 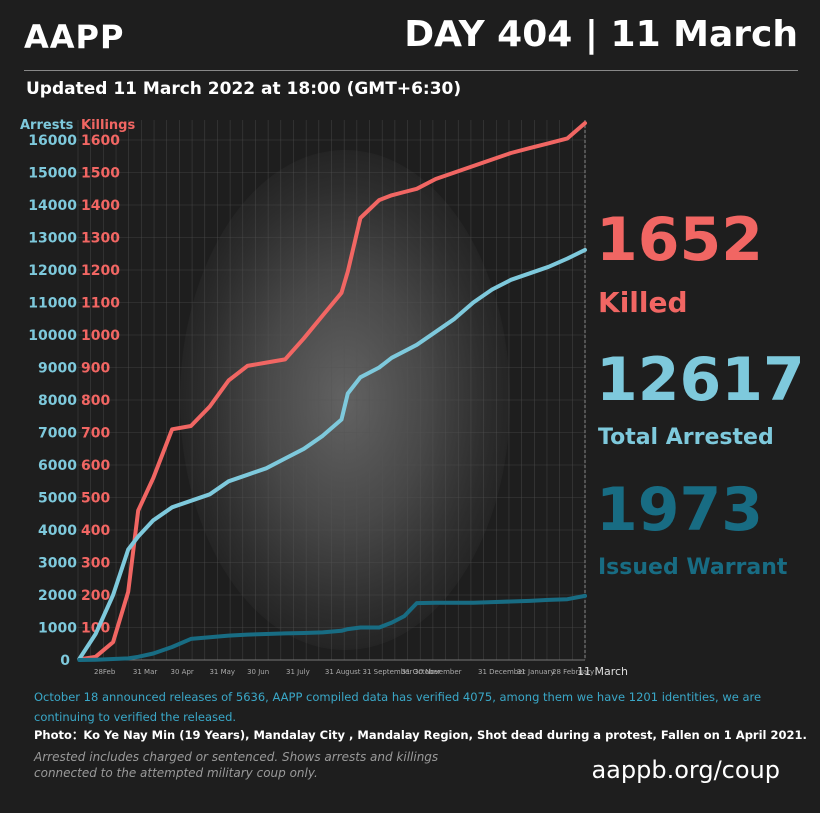 What do you see at coordinates (57, 434) in the screenshot?
I see `arrests-tick-label: 7000` at bounding box center [57, 434].